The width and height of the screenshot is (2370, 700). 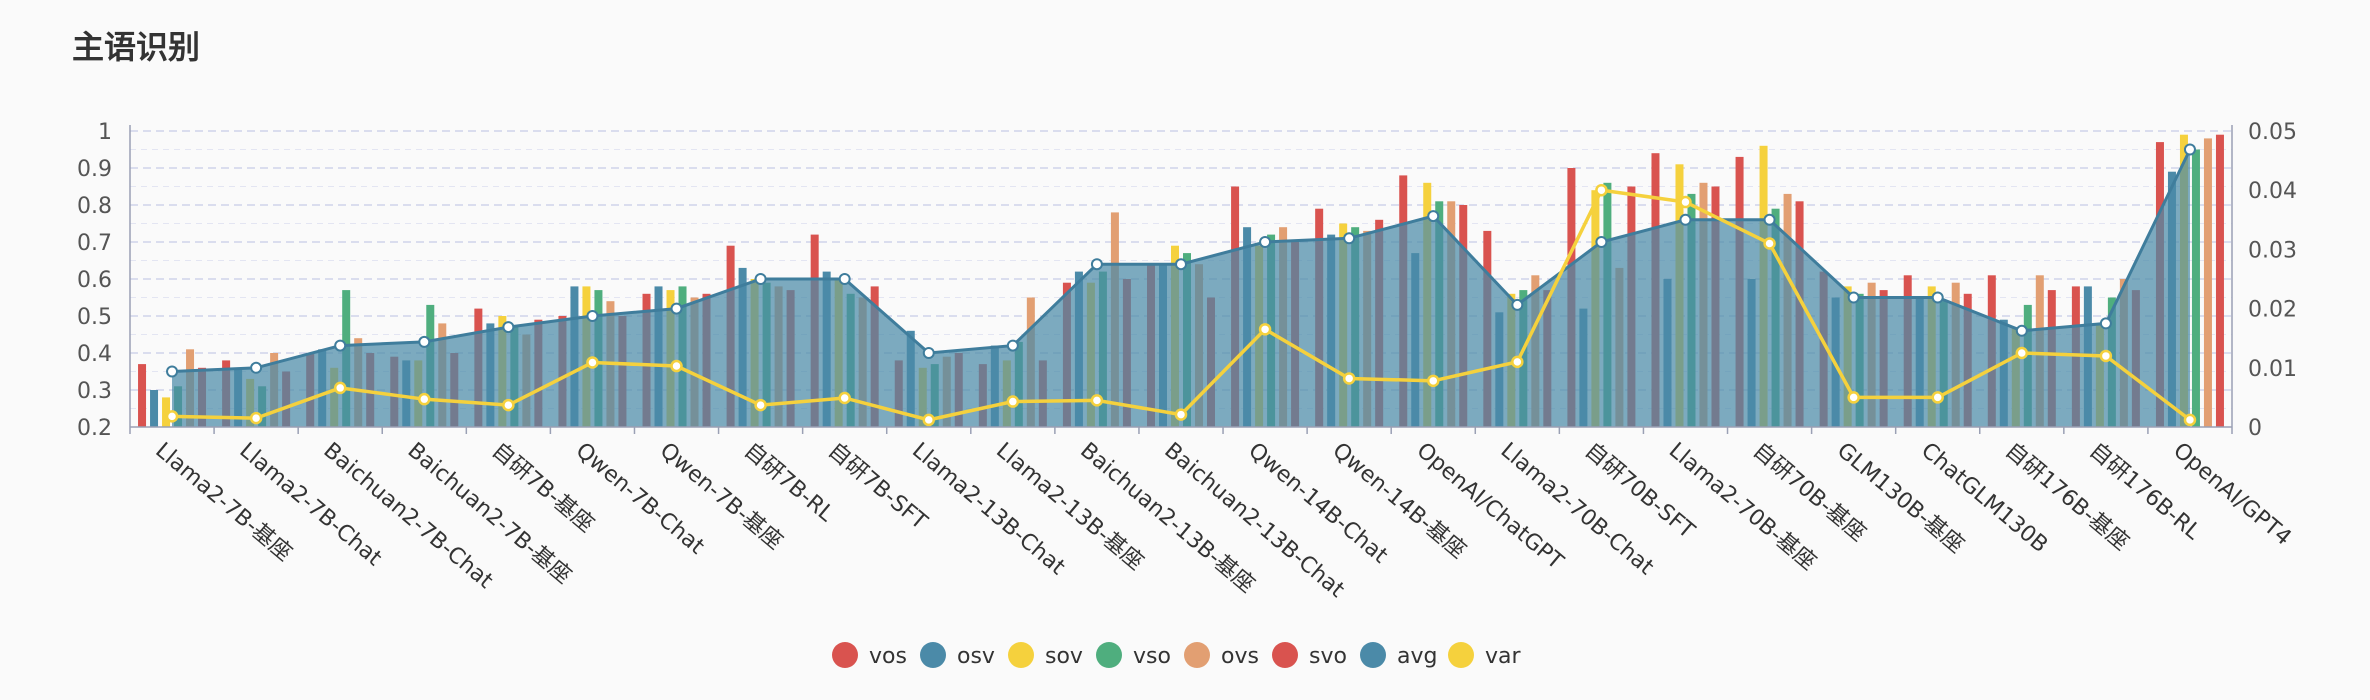 I want to click on x-tick-label: Llama2-13B-基座, so click(x=1069, y=506).